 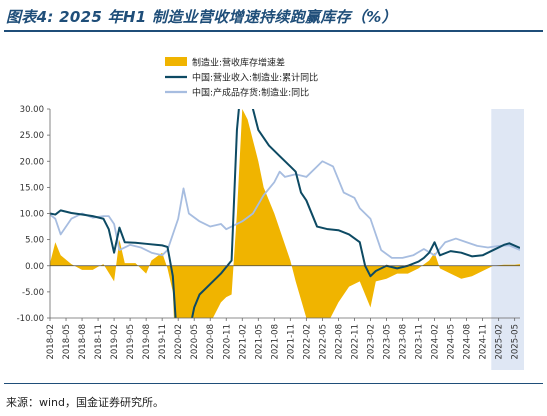 What do you see at coordinates (211, 342) in the screenshot?
I see `x-tick-label: 2020-08` at bounding box center [211, 342].